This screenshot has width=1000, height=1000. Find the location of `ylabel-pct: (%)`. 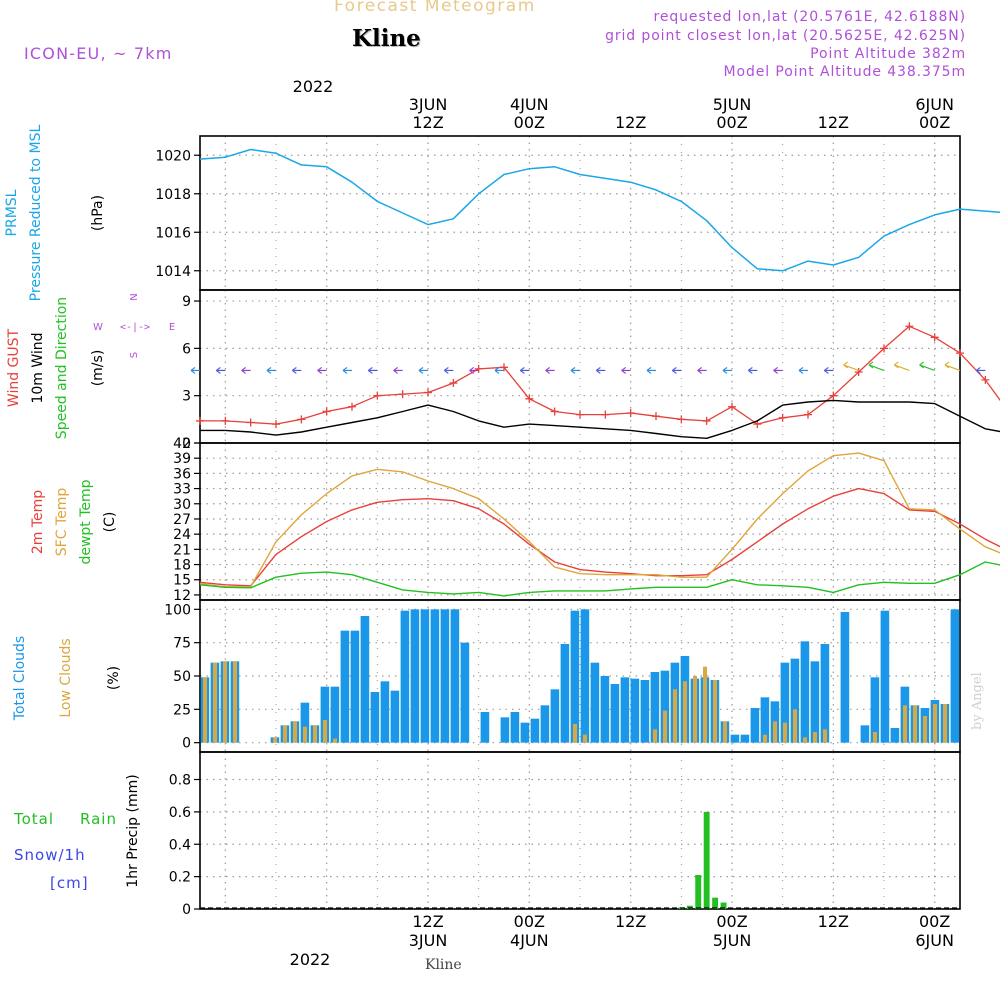

ylabel-pct: (%) is located at coordinates (114, 678).